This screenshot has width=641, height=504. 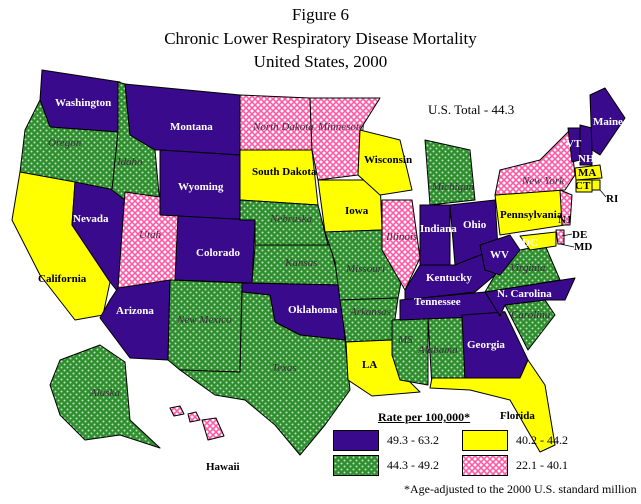 I want to click on label-vt: VT, so click(x=574, y=144).